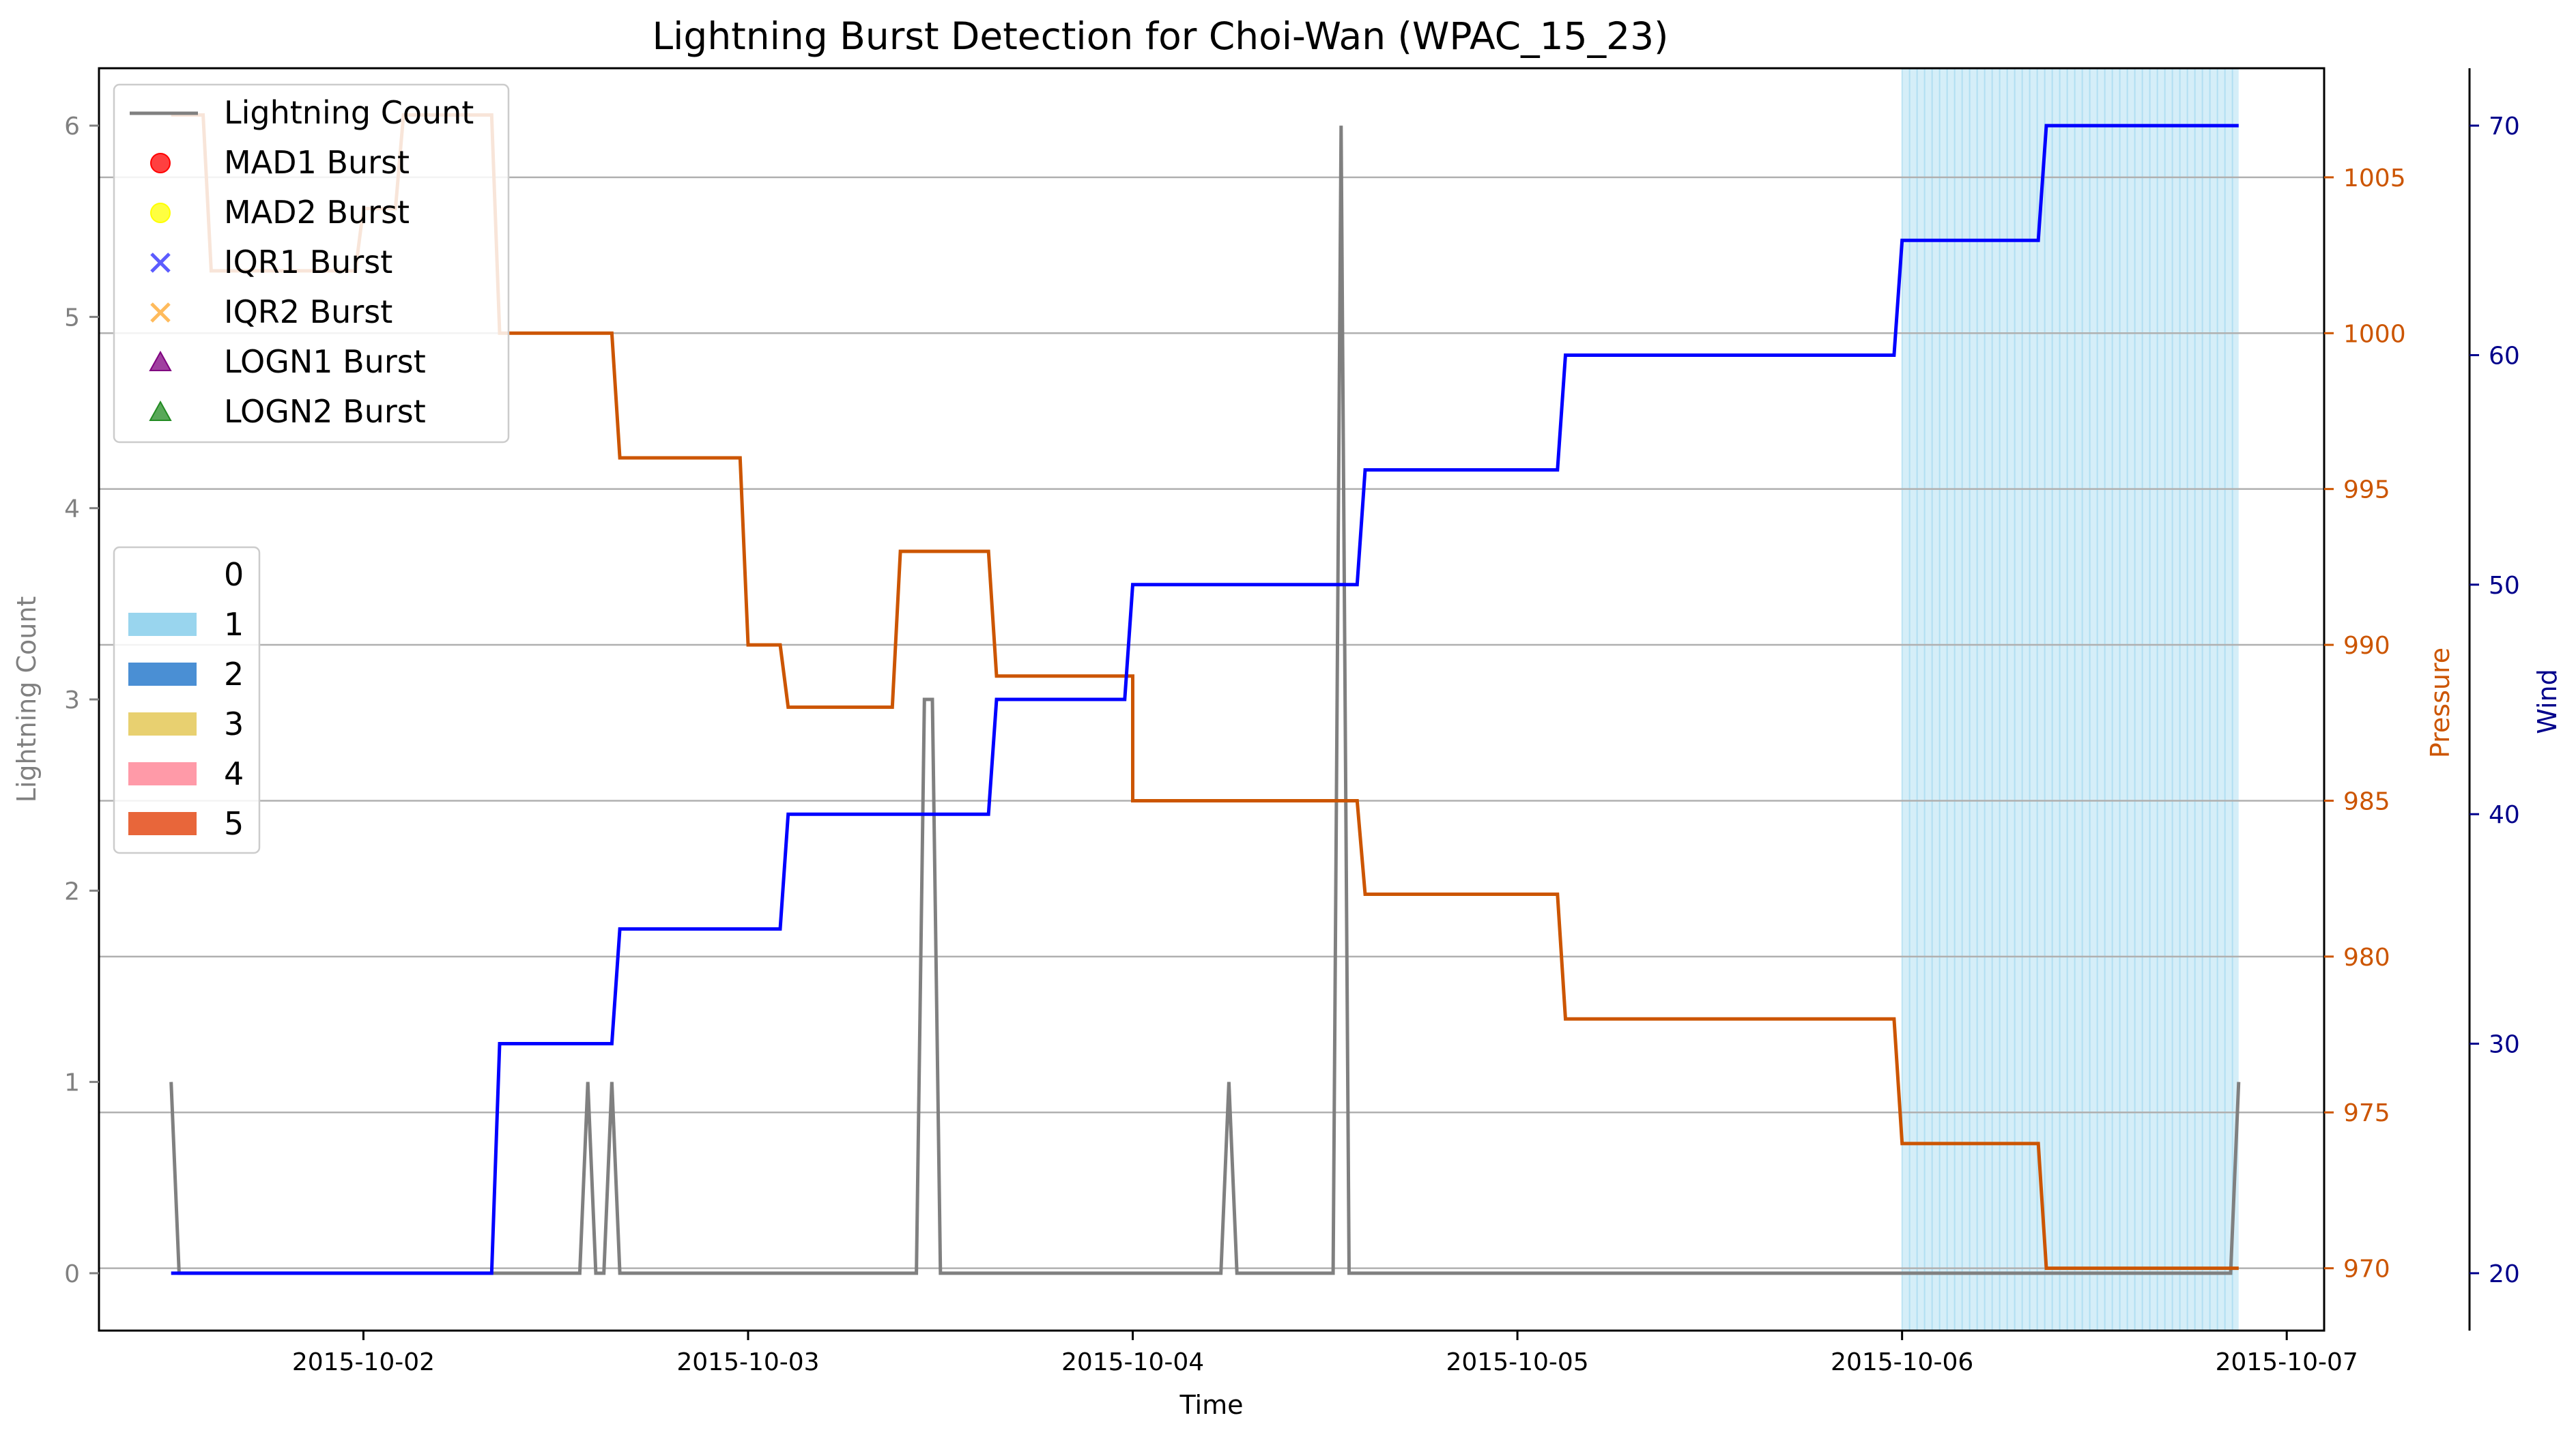  Describe the element at coordinates (2366, 801) in the screenshot. I see `pressure-tick-label: 985` at that location.